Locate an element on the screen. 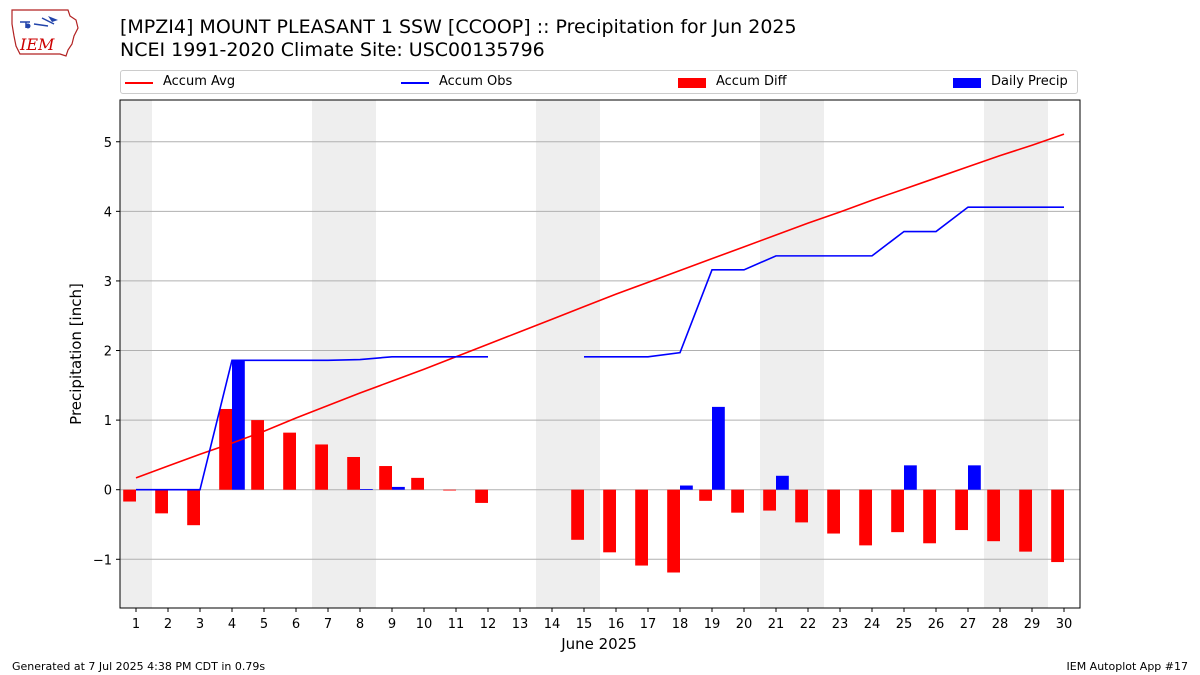  legend-swatch-daily-precip is located at coordinates (967, 83).